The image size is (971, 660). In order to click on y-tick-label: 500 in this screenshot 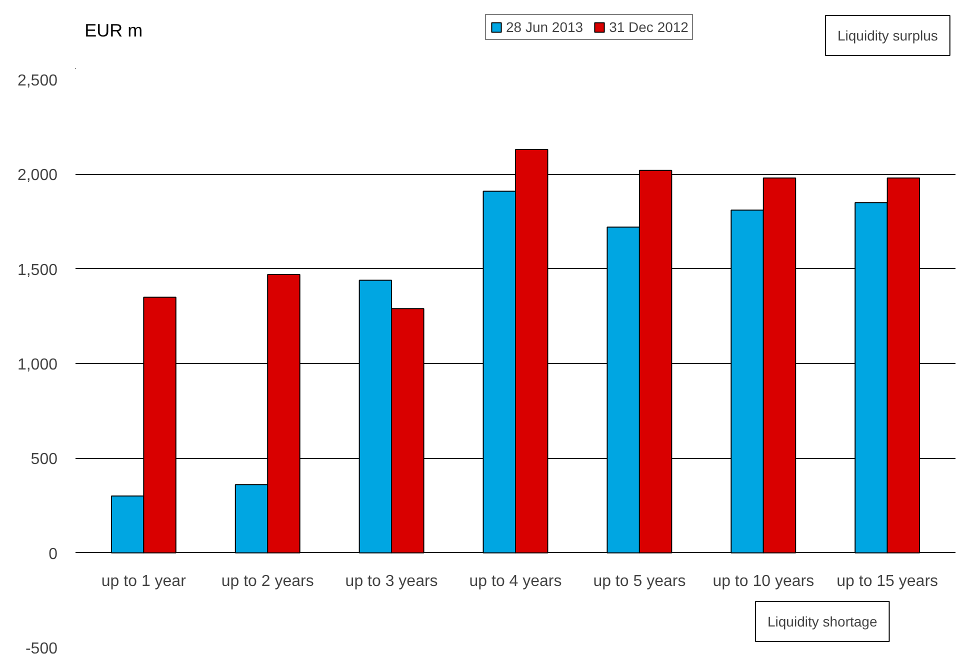, I will do `click(44, 459)`.